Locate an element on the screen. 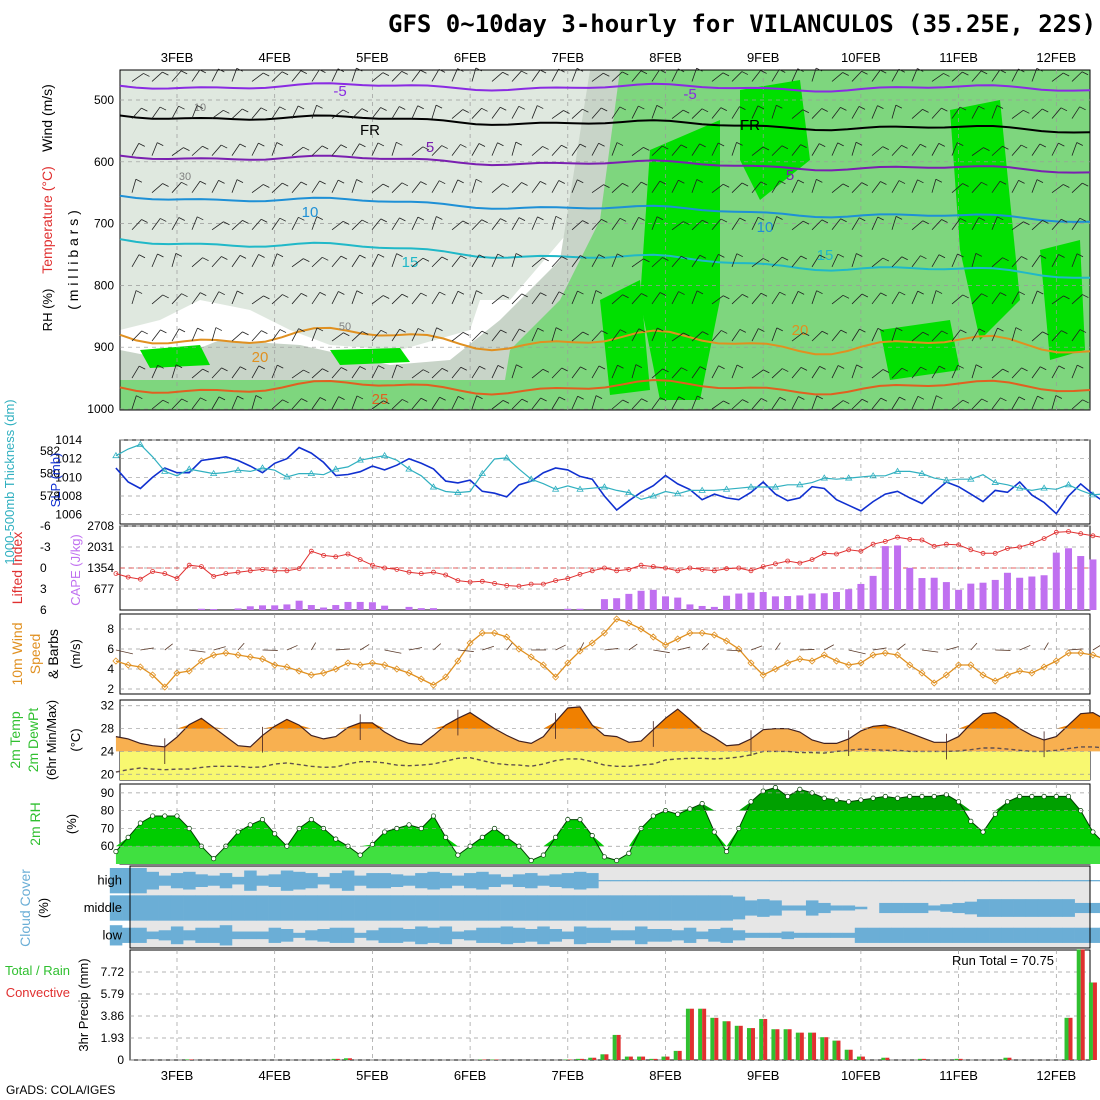 The height and width of the screenshot is (1100, 1100). temp-ylabel-2: 2m DewPt is located at coordinates (33, 740).